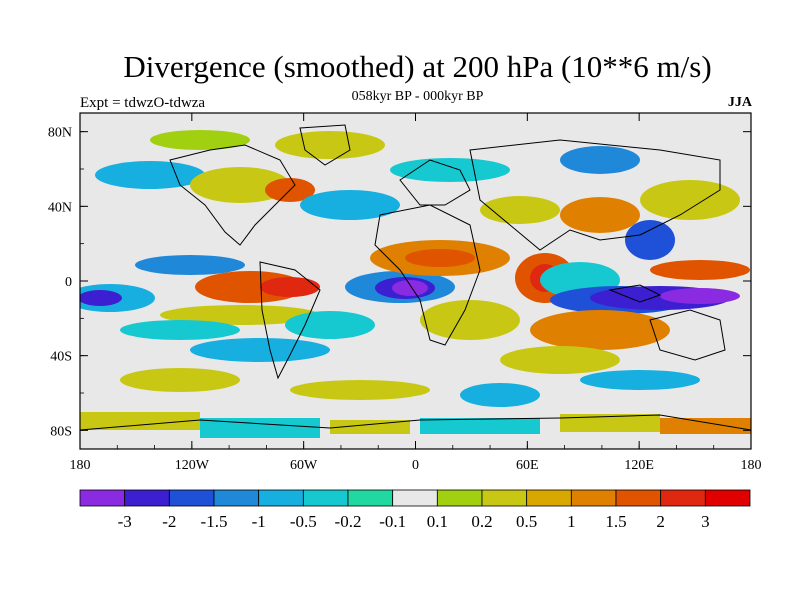 This screenshot has width=800, height=600. Describe the element at coordinates (705, 521) in the screenshot. I see `colorbar-label: 3` at that location.